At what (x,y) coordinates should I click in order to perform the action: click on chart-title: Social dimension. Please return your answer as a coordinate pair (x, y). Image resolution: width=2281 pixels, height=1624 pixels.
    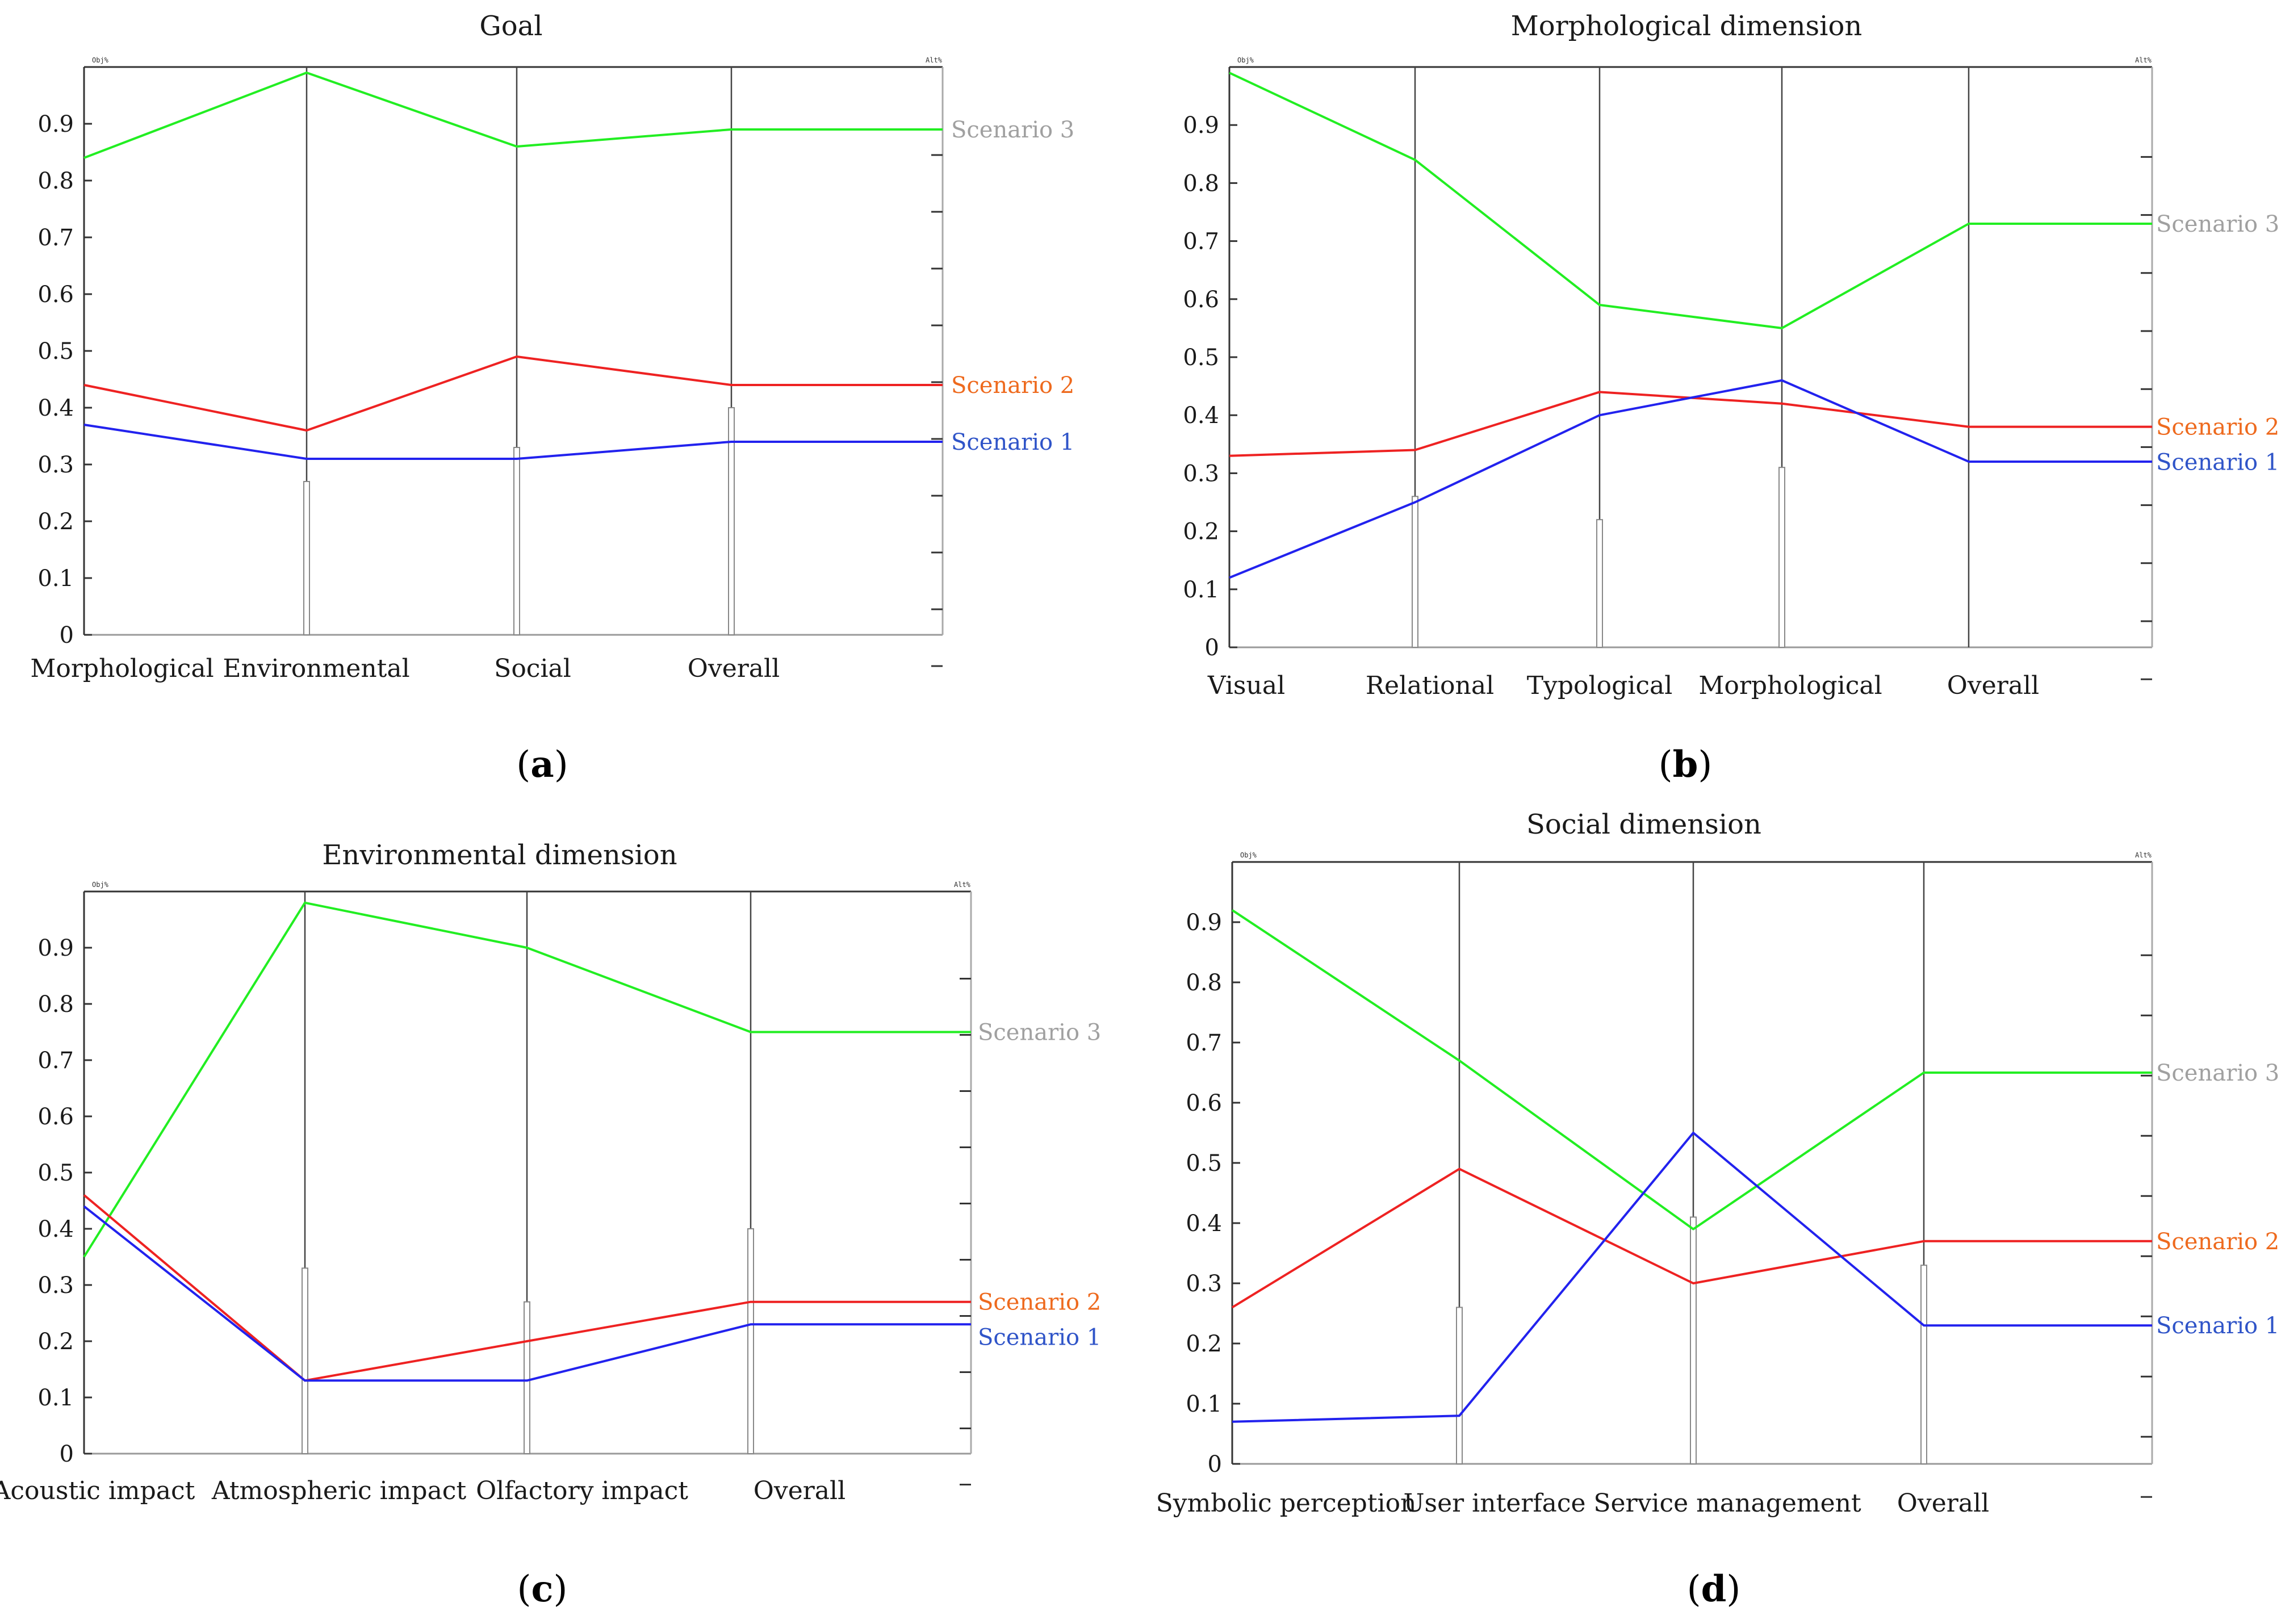
    Looking at the image, I should click on (1643, 825).